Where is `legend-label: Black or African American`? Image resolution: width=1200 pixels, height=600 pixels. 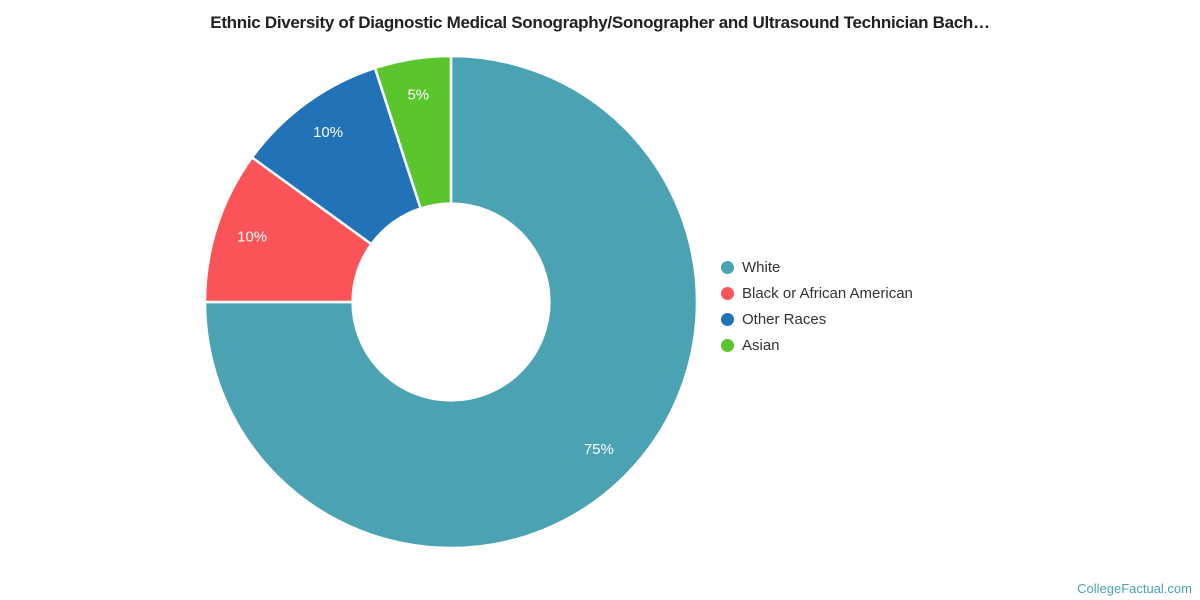
legend-label: Black or African American is located at coordinates (827, 293).